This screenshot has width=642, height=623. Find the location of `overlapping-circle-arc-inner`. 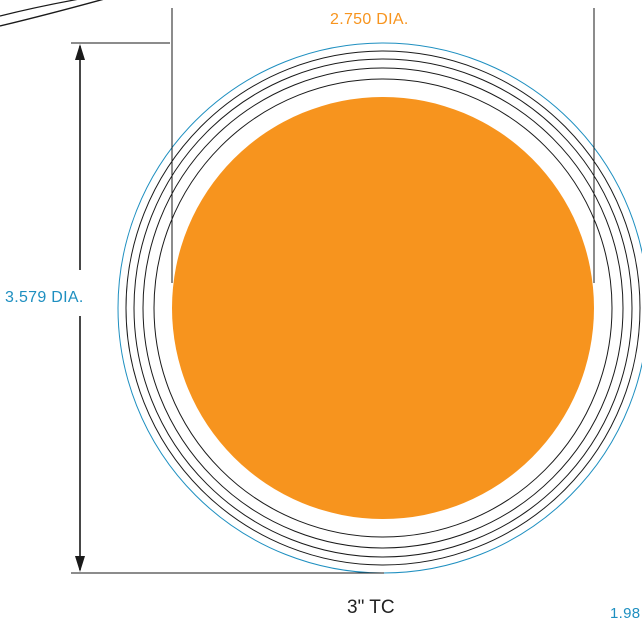

overlapping-circle-arc-inner is located at coordinates (39, 8).